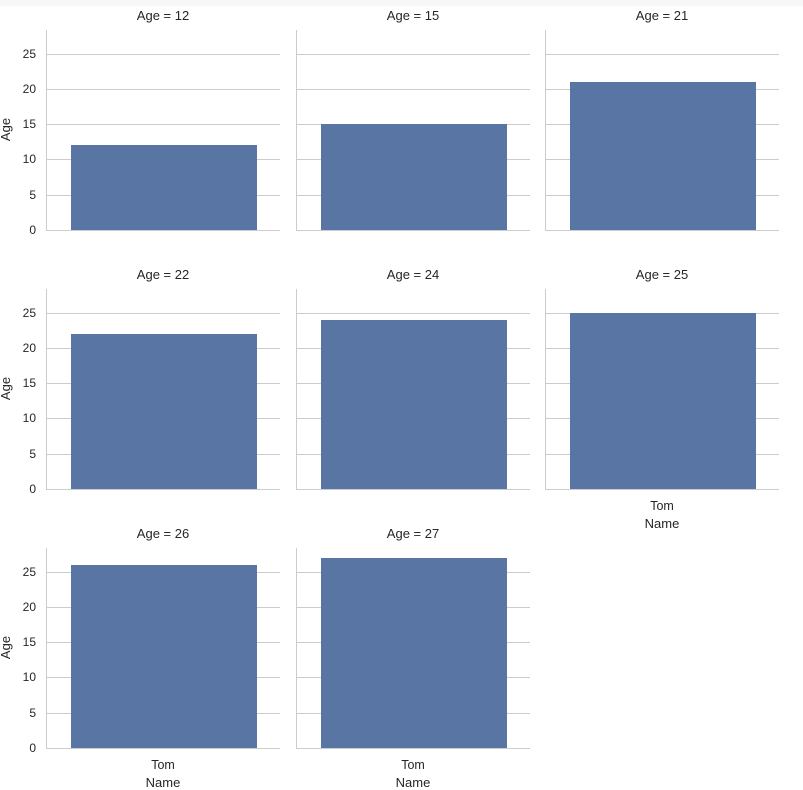 This screenshot has height=790, width=803. I want to click on panel-title: Age = 27, so click(413, 533).